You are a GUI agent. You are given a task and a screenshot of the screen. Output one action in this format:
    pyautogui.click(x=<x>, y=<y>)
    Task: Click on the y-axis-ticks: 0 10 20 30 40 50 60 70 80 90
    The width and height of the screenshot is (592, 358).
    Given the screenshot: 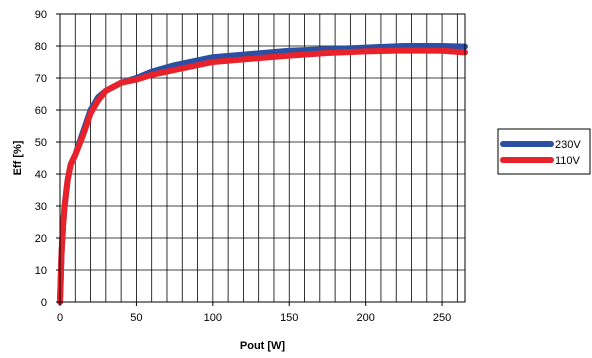 What is the action you would take?
    pyautogui.click(x=47, y=159)
    